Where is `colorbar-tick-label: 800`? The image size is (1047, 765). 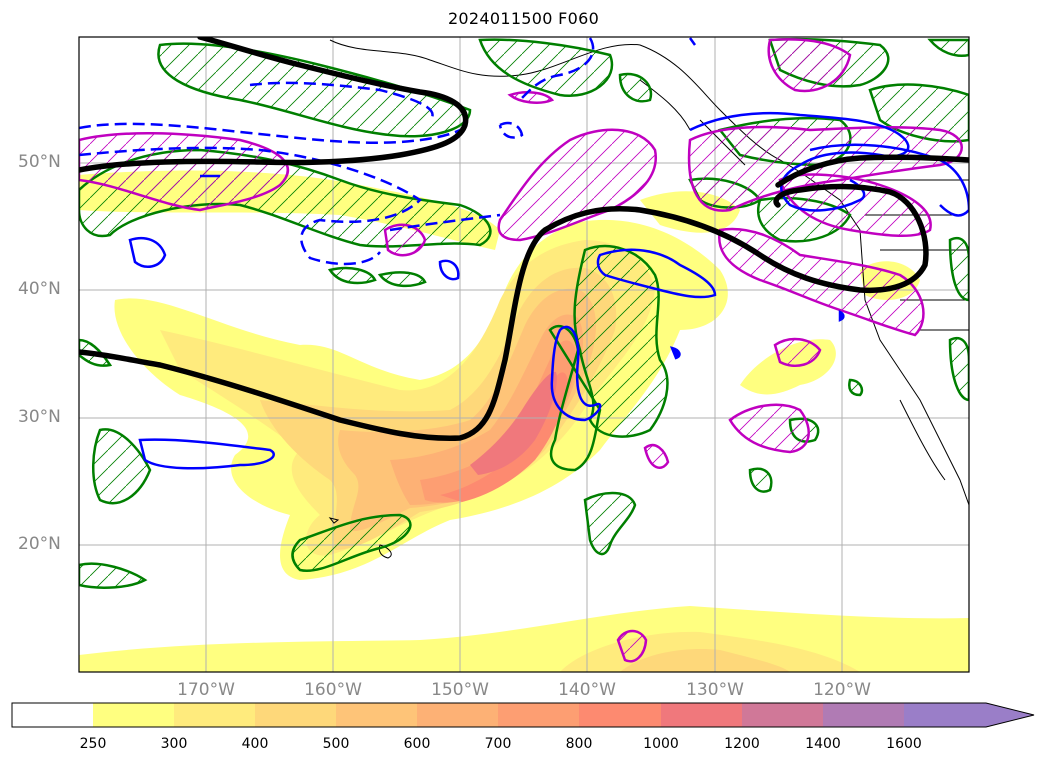 colorbar-tick-label: 800 is located at coordinates (579, 744).